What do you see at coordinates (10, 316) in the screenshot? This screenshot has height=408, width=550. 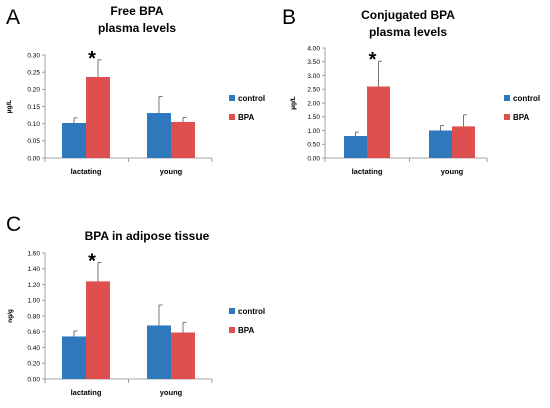 I see `panel-c-y-axis-label: ng/g` at bounding box center [10, 316].